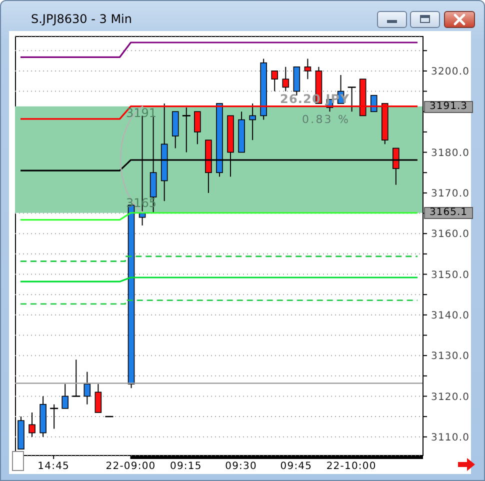  Describe the element at coordinates (141, 113) in the screenshot. I see `annotation: 3191` at that location.